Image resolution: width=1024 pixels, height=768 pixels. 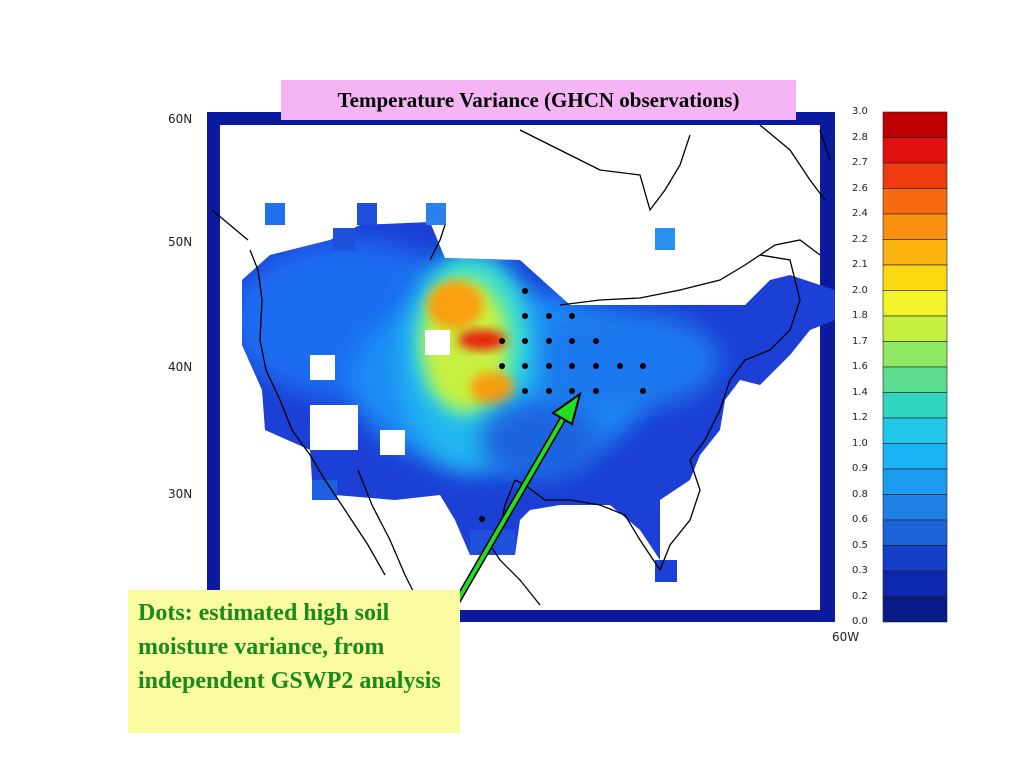 I want to click on colorbar-tick-label: 2.1, so click(x=860, y=264).